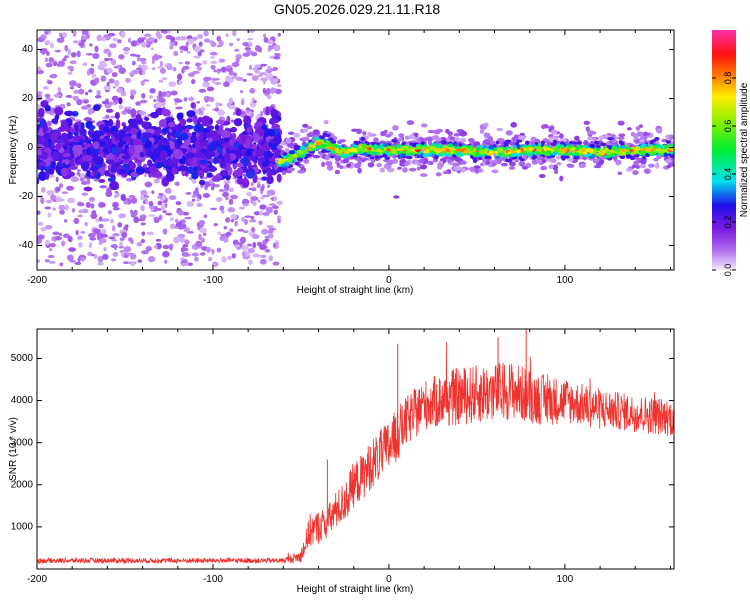  I want to click on colorbar-label: Normalized spectral amplitude, so click(744, 149).